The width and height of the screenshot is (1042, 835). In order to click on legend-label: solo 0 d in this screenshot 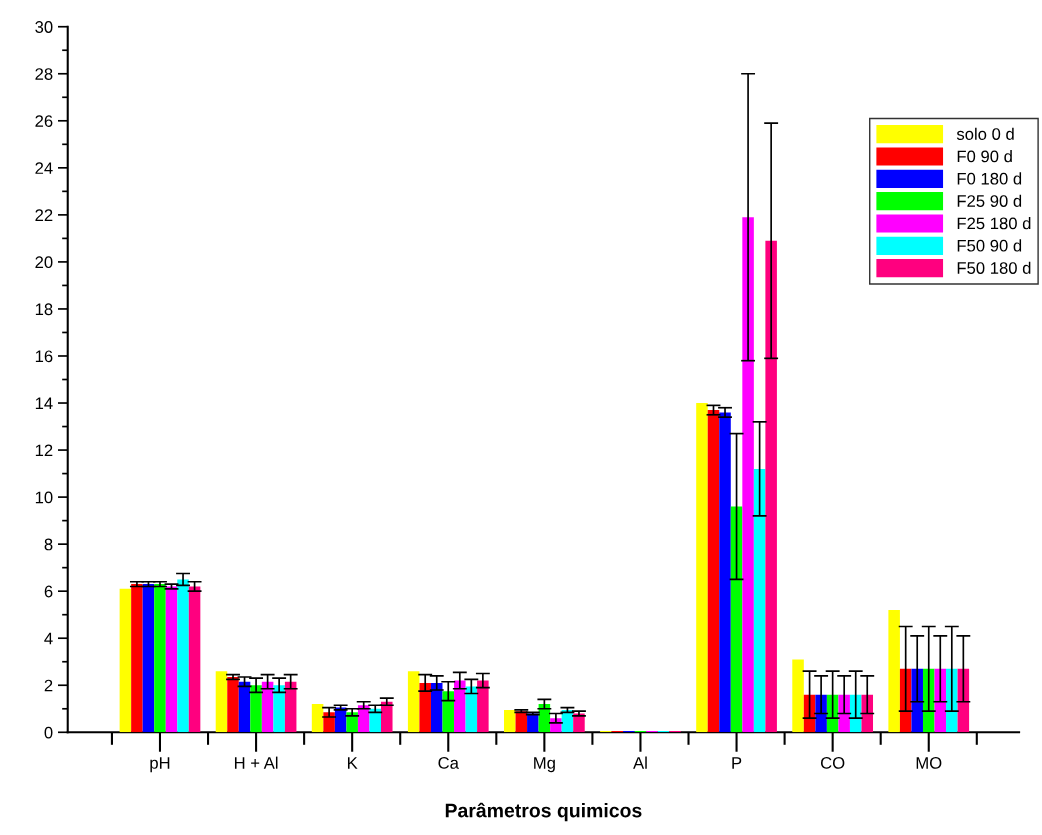, I will do `click(985, 133)`.